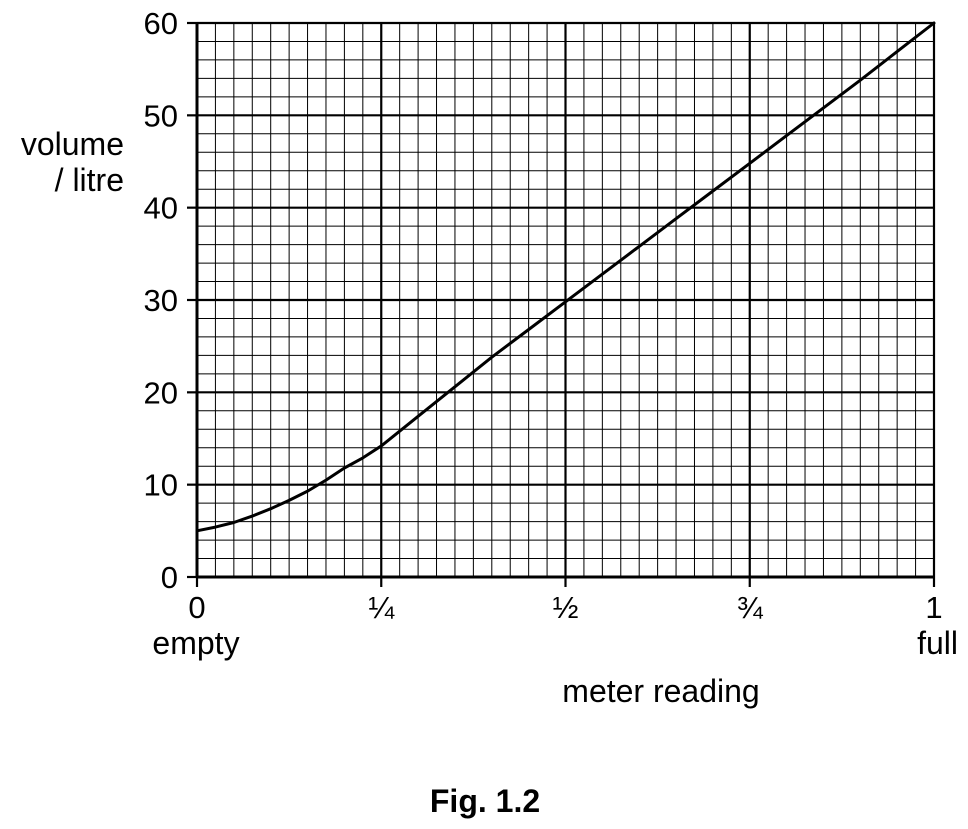  What do you see at coordinates (195, 643) in the screenshot?
I see `x-end-label-empty: empty` at bounding box center [195, 643].